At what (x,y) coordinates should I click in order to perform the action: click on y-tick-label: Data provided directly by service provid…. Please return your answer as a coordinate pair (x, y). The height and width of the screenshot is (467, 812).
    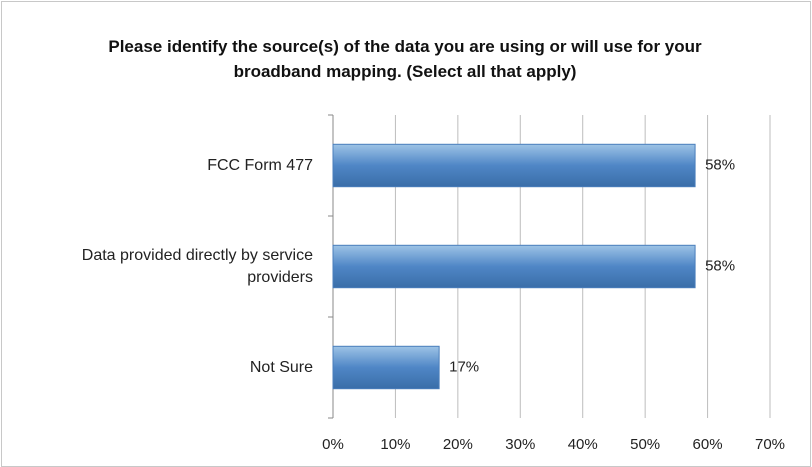
    Looking at the image, I should click on (197, 266).